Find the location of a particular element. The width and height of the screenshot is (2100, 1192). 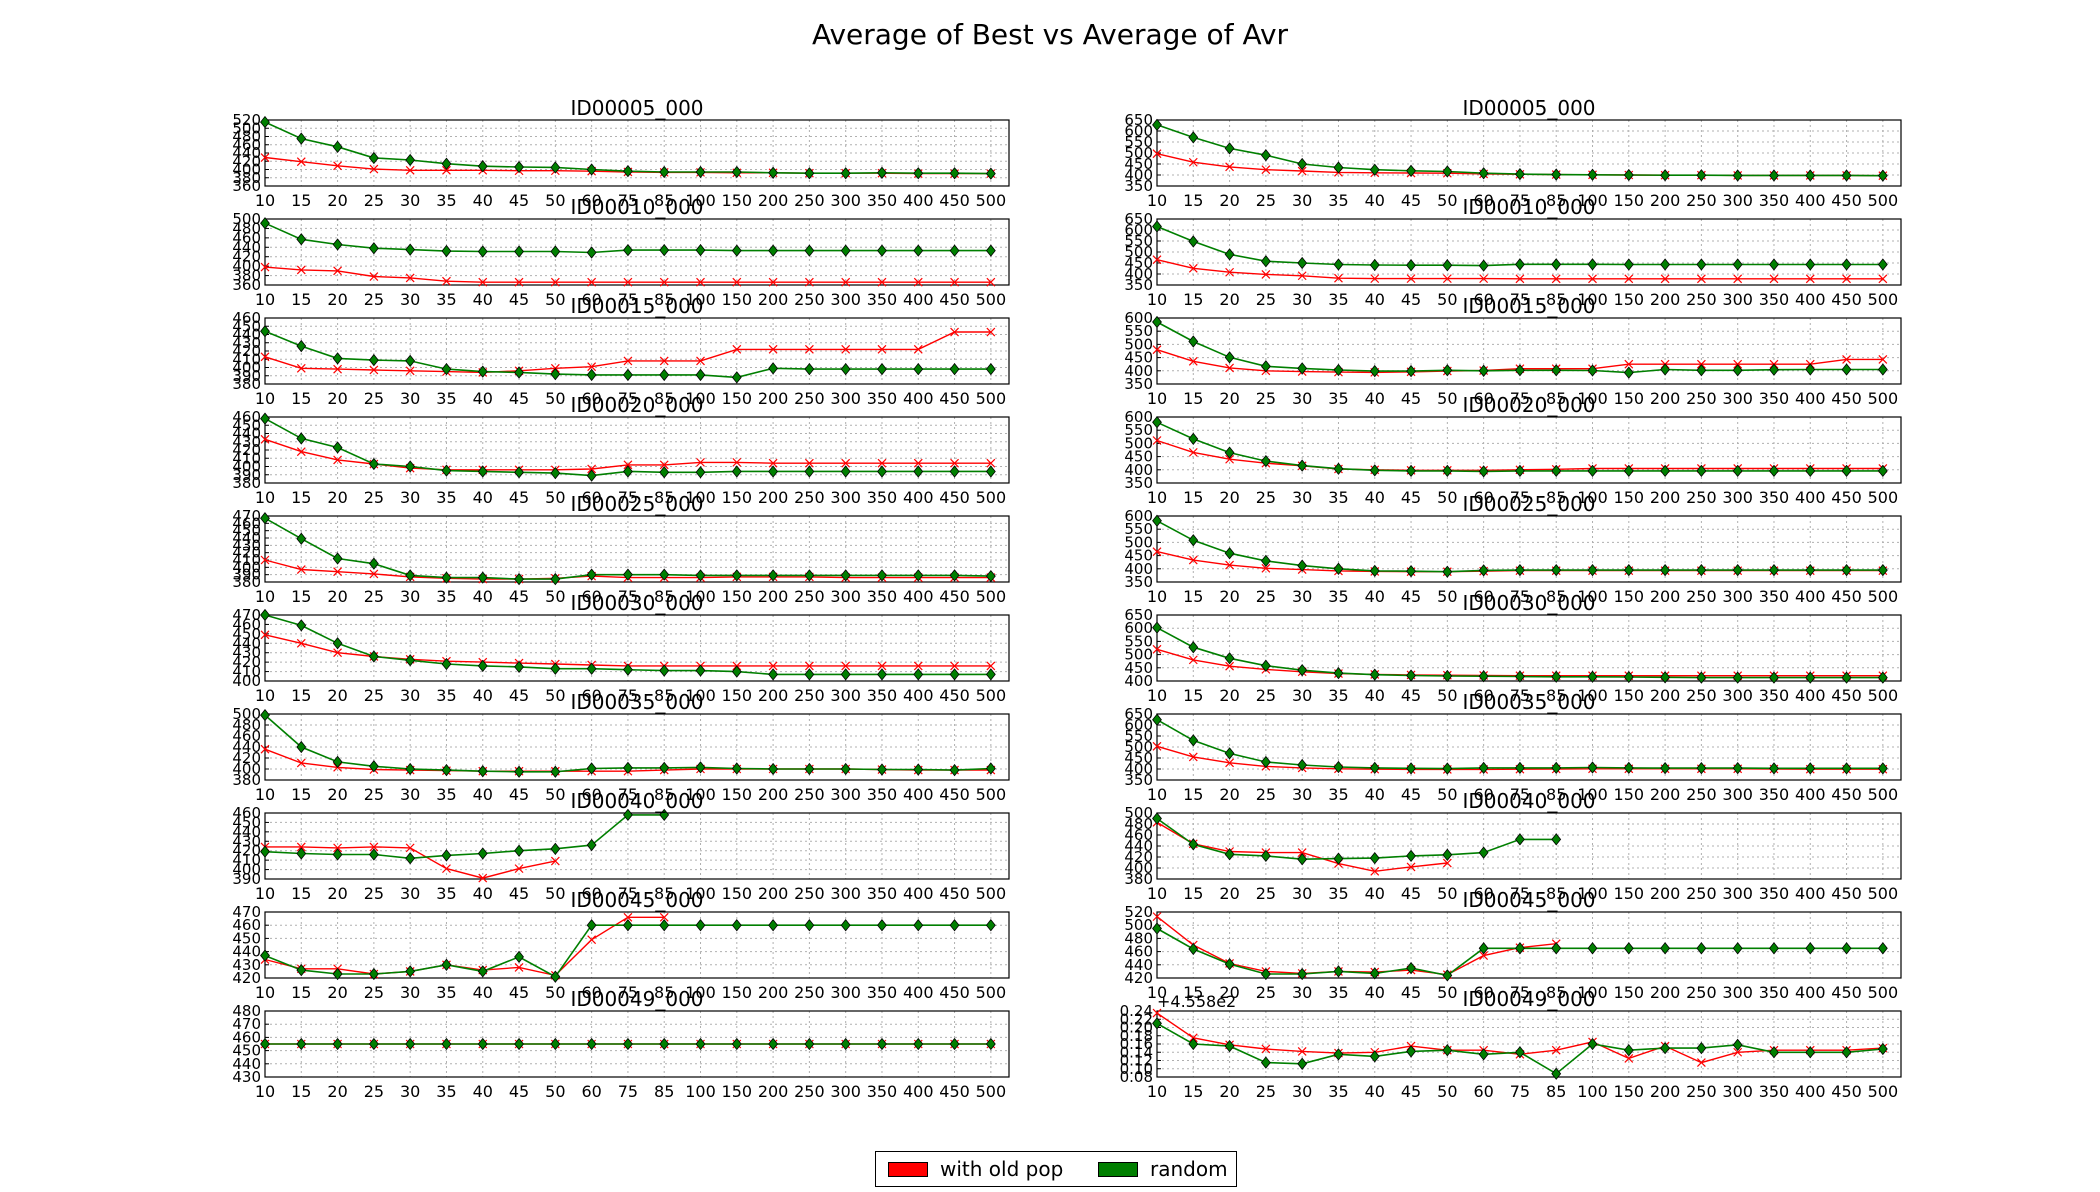

y-tick-label: 0.24 is located at coordinates (1136, 1011).